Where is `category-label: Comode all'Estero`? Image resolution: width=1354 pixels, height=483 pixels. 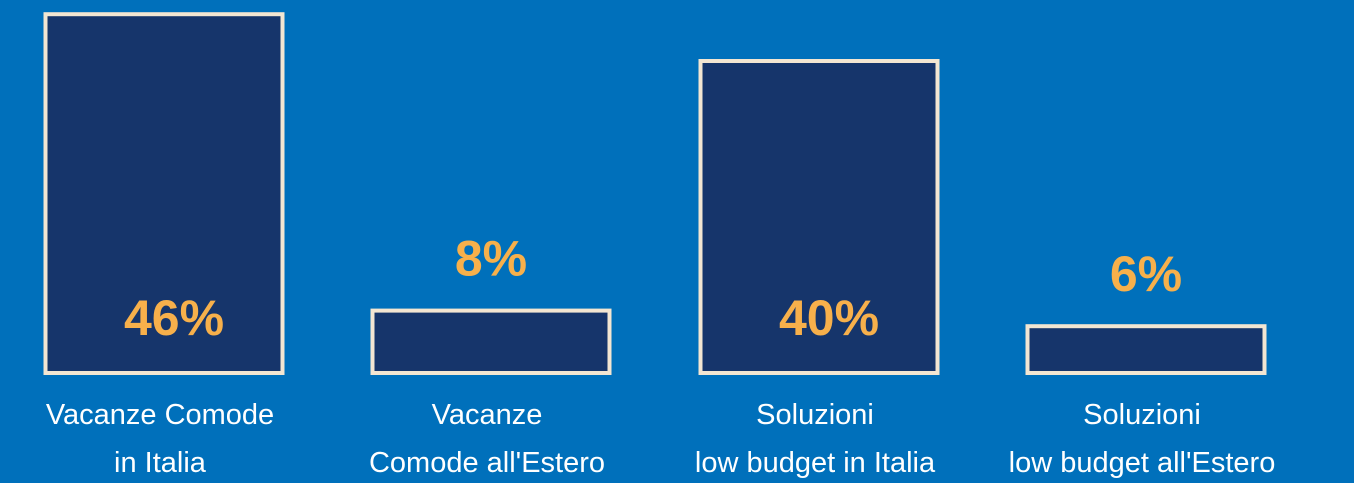 category-label: Comode all'Estero is located at coordinates (487, 463).